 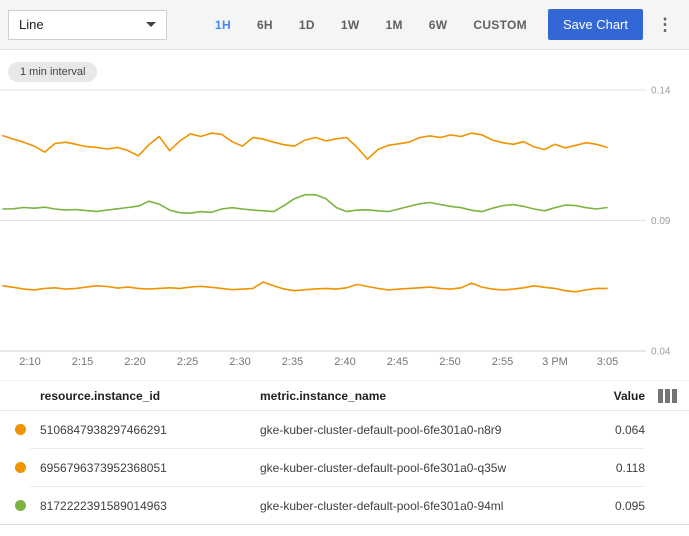 What do you see at coordinates (151, 24) in the screenshot?
I see `chevron-down-icon` at bounding box center [151, 24].